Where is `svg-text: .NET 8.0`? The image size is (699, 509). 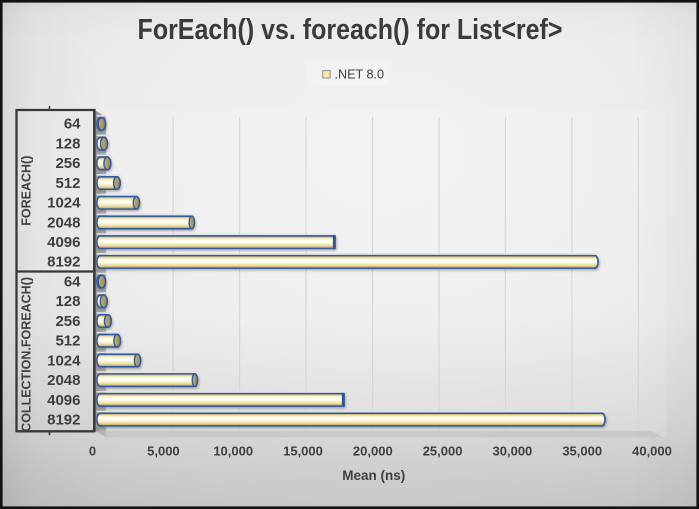 svg-text: .NET 8.0 is located at coordinates (359, 74).